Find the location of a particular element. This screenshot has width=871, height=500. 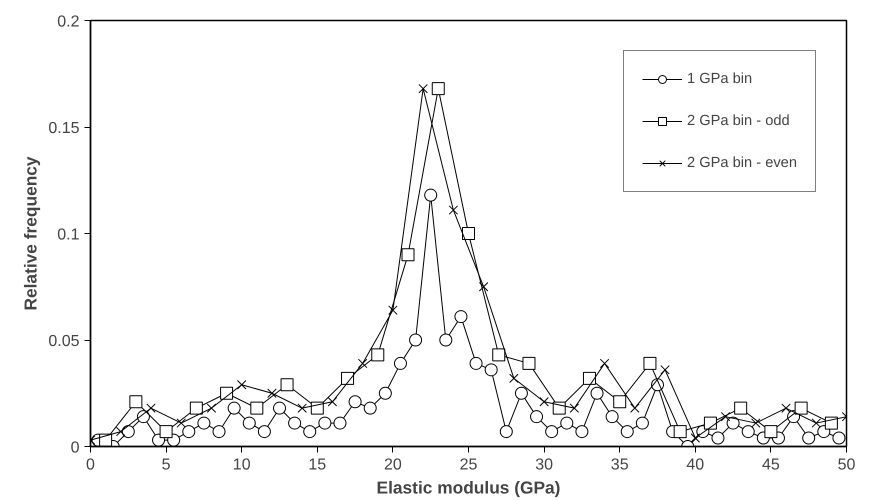

legend-label: 2 GPa bin - odd is located at coordinates (738, 121).